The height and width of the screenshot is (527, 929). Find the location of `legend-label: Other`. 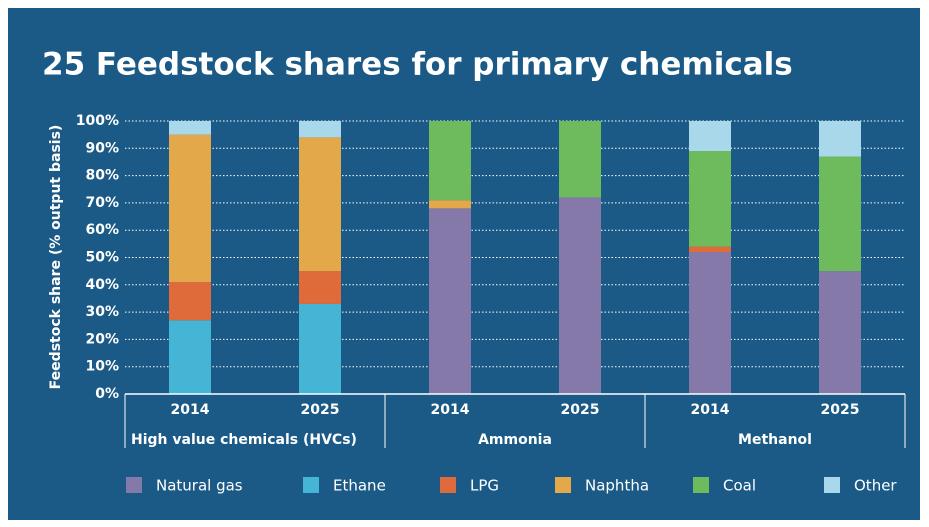

legend-label: Other is located at coordinates (875, 486).